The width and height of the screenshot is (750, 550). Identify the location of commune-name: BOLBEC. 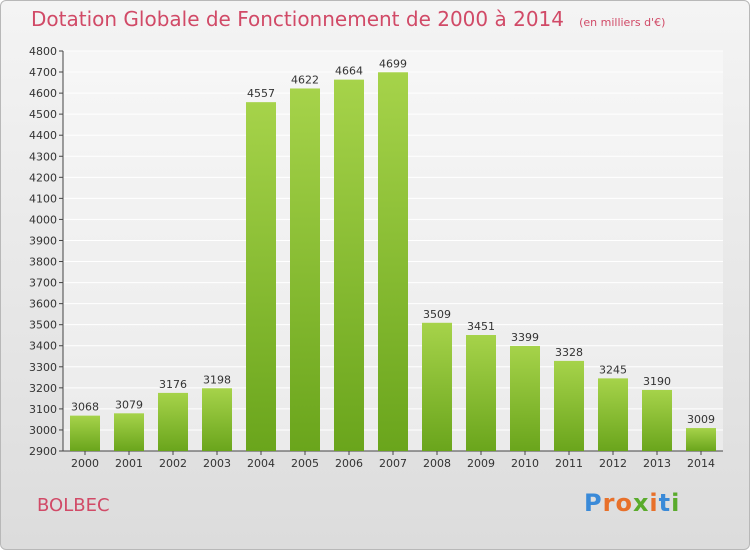
(73, 505).